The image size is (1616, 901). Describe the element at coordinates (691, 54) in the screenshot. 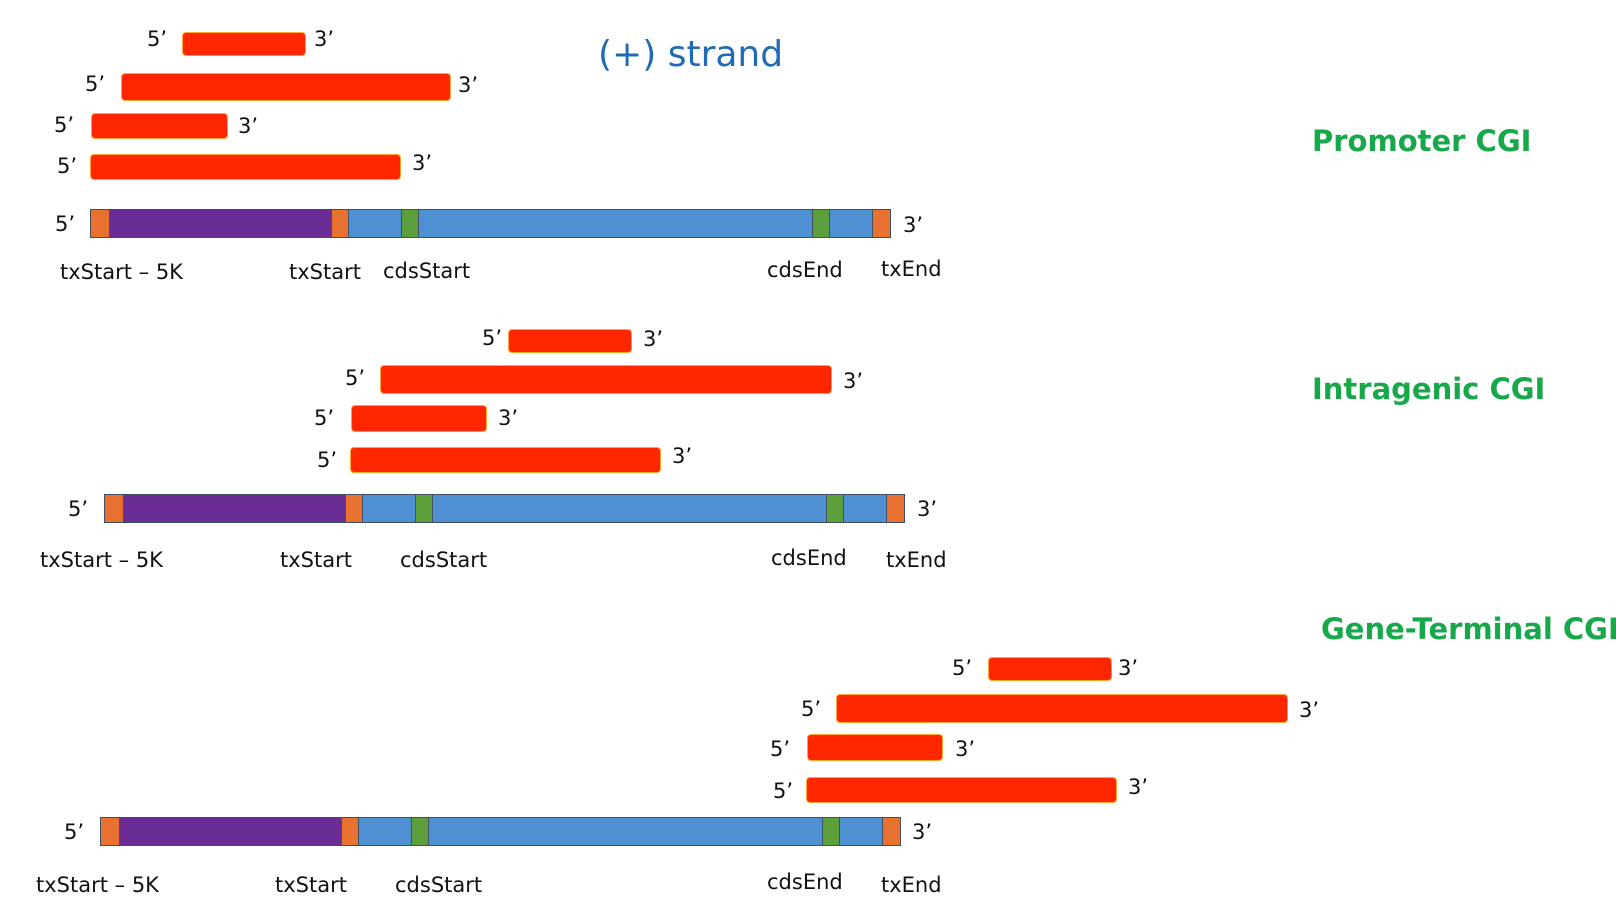

I see `strand-title: (+) strand` at that location.